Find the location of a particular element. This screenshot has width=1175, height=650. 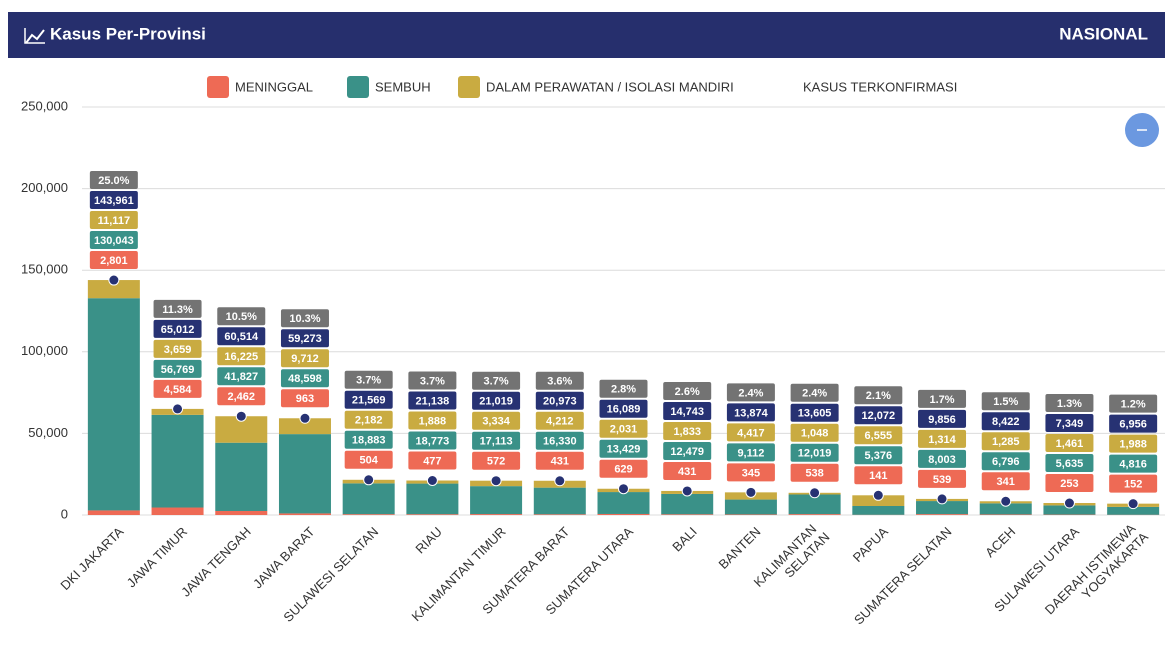

data-label-text: 6,555 is located at coordinates (879, 436).